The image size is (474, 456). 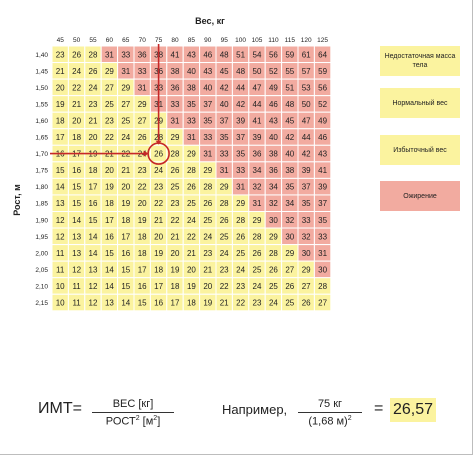 What do you see at coordinates (306, 71) in the screenshot?
I see `cell-value-label: 57` at bounding box center [306, 71].